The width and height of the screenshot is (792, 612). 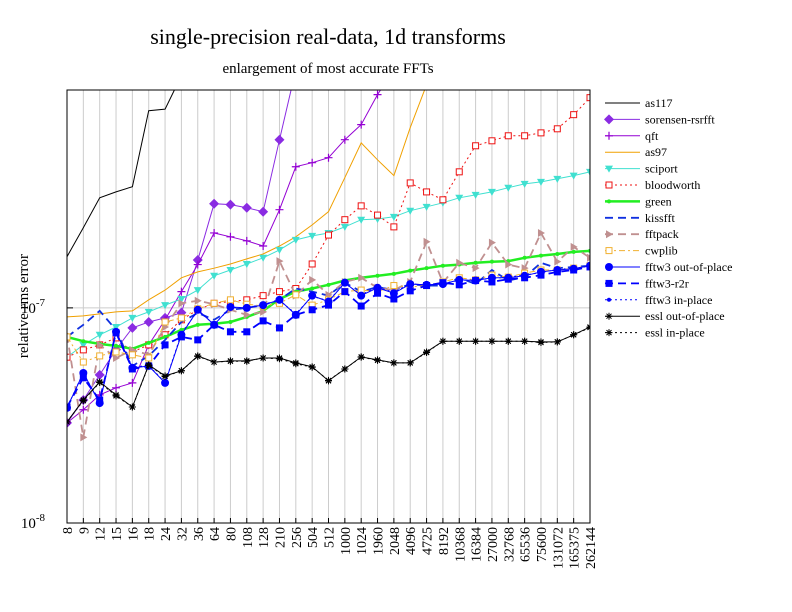 I want to click on x-tick-label: 32768, so click(x=509, y=544).